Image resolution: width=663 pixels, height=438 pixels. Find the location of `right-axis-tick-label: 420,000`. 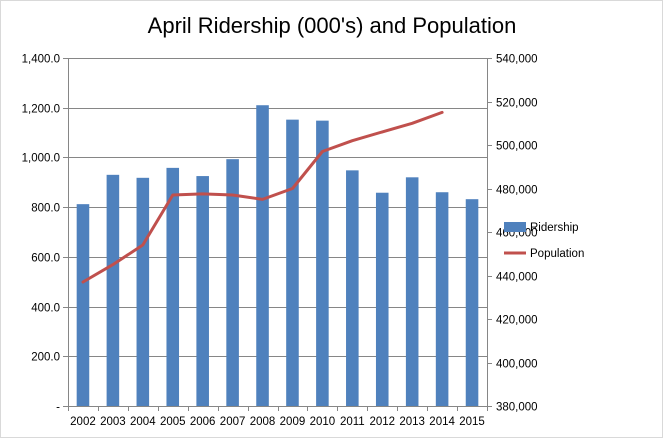

right-axis-tick-label: 420,000 is located at coordinates (517, 321).